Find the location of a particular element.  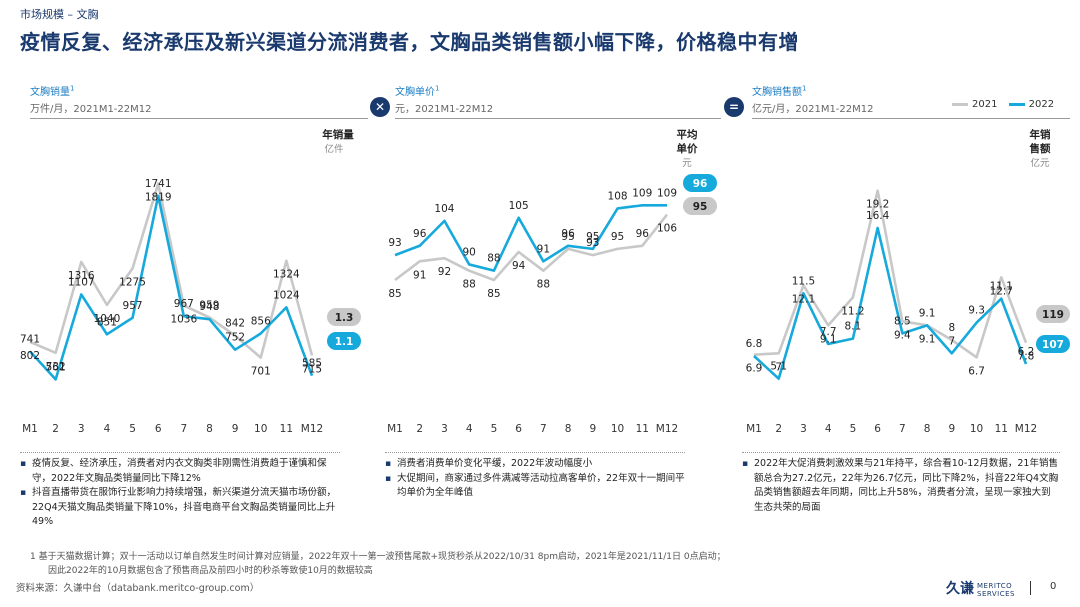

data-label-2022: 948 is located at coordinates (209, 307).